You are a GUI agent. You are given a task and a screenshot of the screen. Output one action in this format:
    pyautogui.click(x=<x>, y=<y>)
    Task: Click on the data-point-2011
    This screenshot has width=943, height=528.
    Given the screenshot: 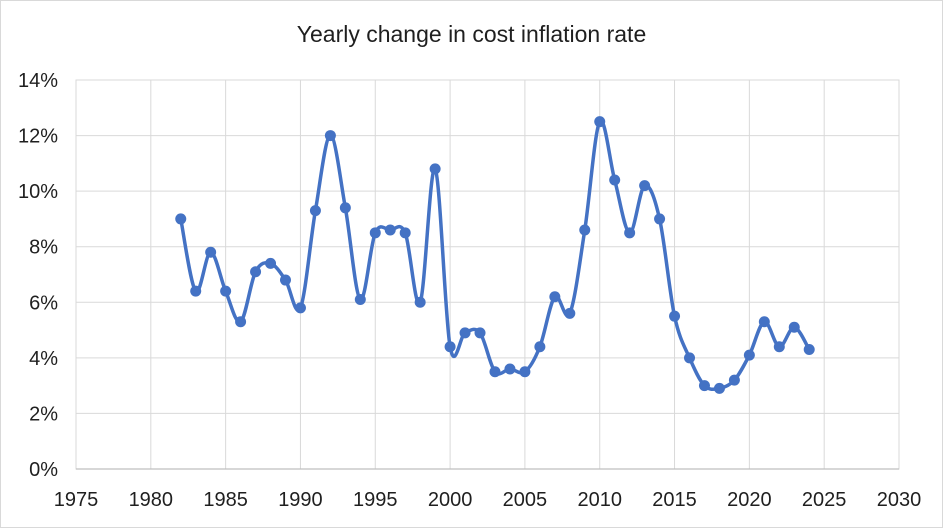 What is the action you would take?
    pyautogui.click(x=615, y=180)
    